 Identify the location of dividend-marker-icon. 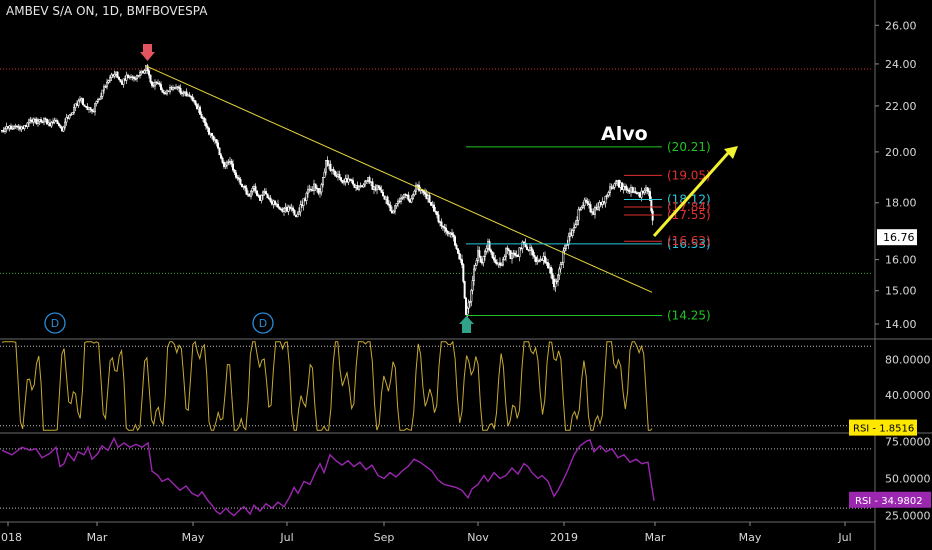
(263, 323).